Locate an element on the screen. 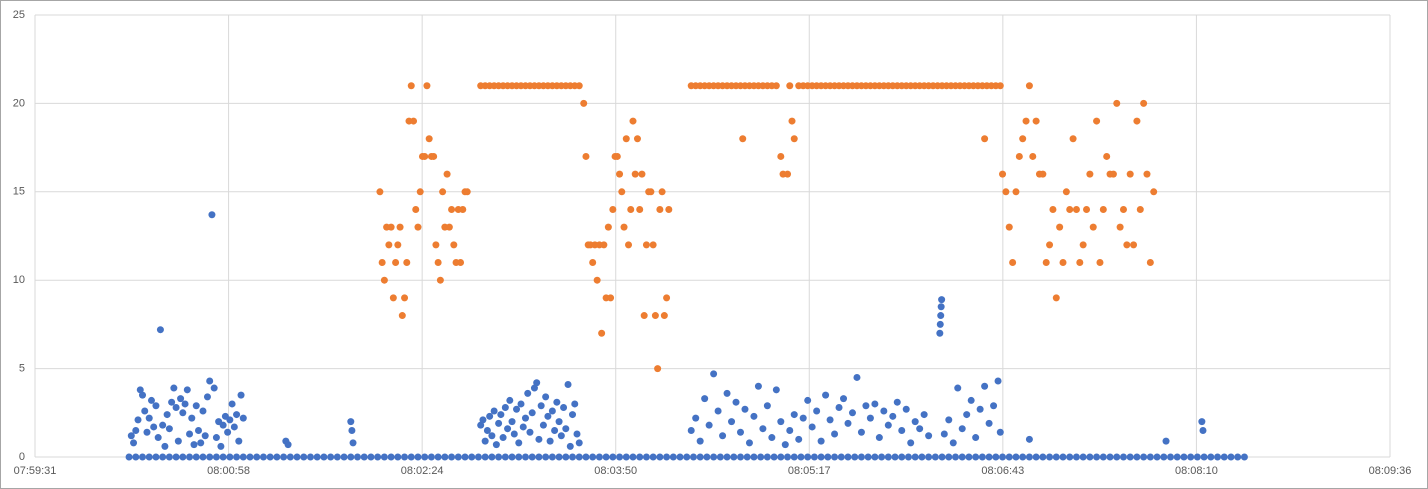 This screenshot has height=489, width=1428. x-tick-label: 08:08:10 is located at coordinates (1196, 471).